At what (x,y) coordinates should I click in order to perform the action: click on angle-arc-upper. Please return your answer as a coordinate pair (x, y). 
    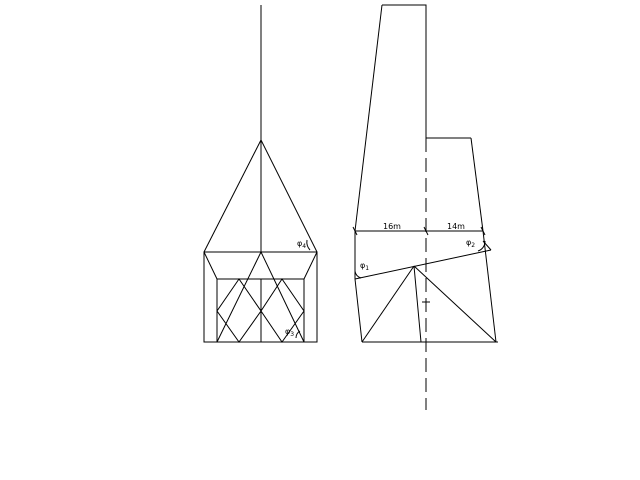
    Looking at the image, I should click on (308, 245).